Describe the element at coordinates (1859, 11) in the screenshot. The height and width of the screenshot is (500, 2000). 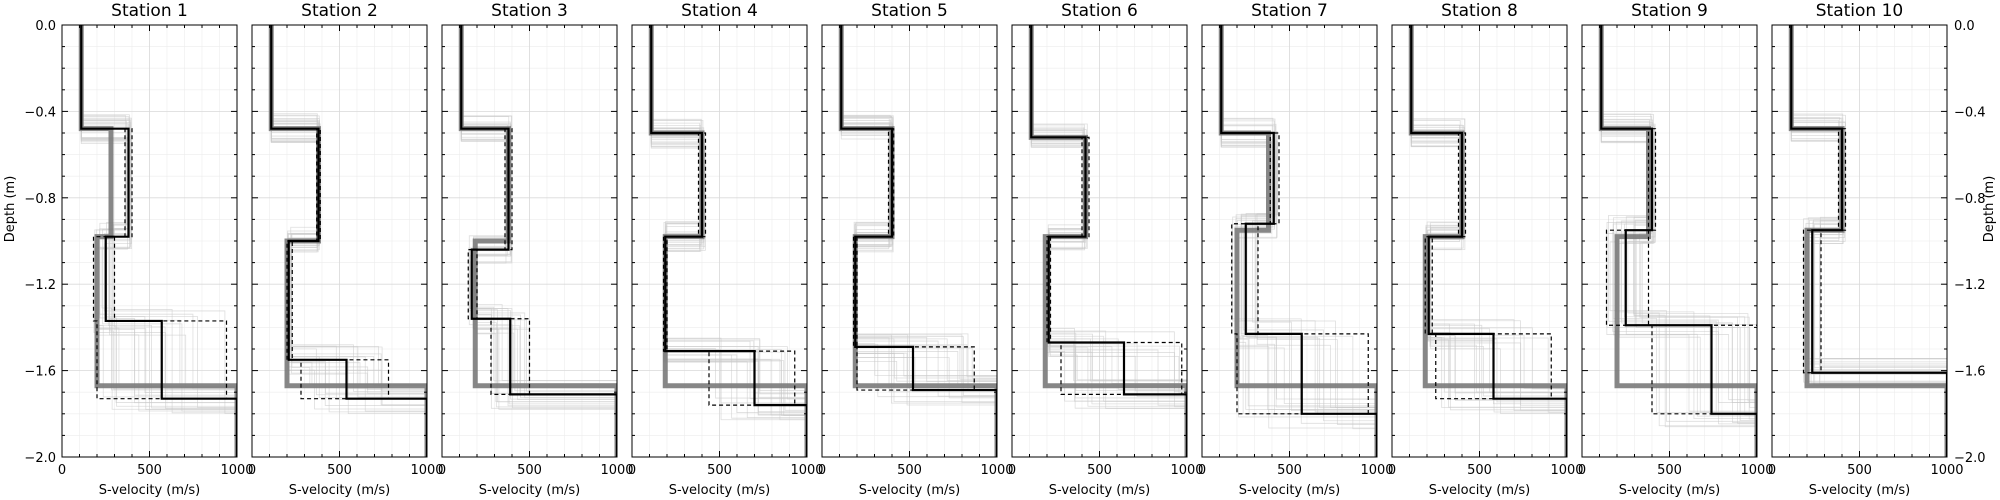
I see `panel-title: Station 10` at that location.